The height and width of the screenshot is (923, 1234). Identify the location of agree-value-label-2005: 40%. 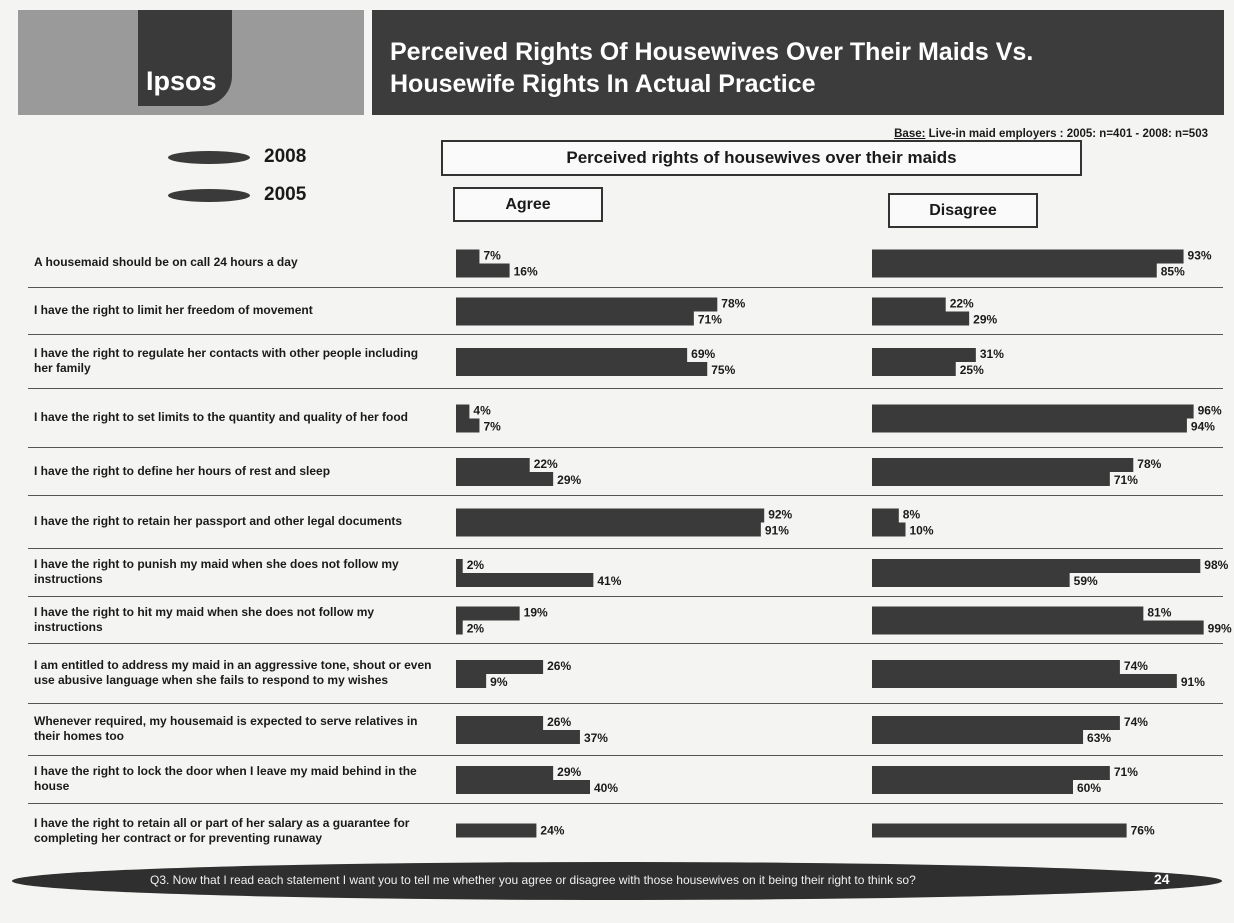
(606, 788).